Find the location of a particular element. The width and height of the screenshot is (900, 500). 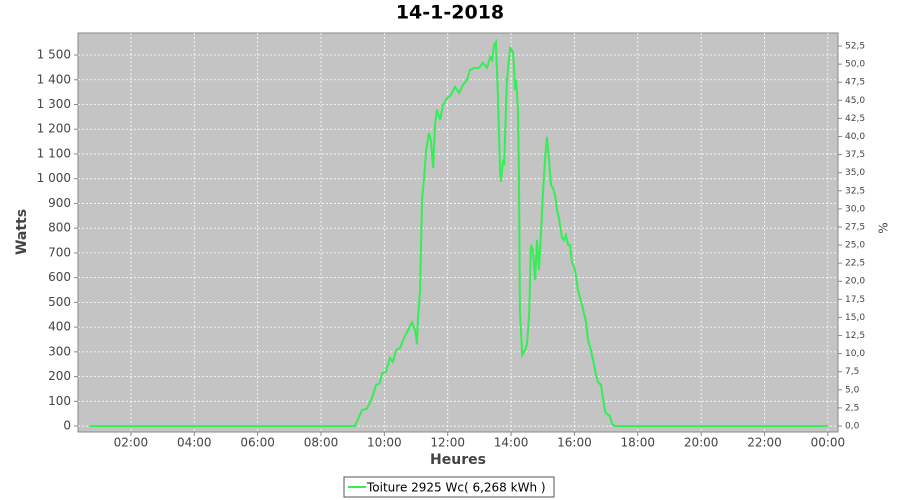

x-tick-label: 22:00 is located at coordinates (764, 443).